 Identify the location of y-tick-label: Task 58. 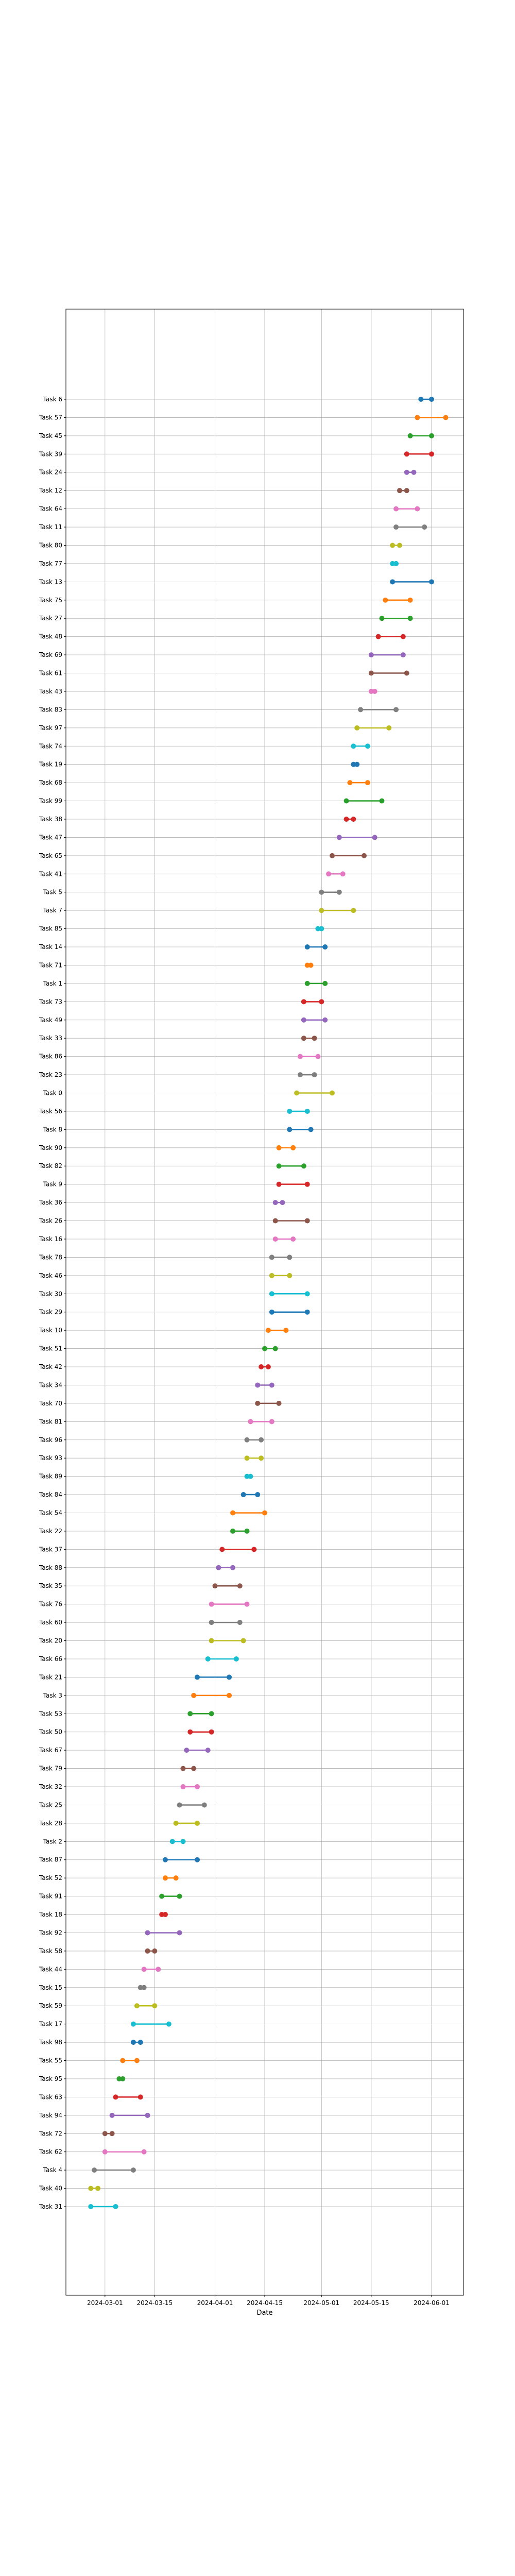
(51, 1951).